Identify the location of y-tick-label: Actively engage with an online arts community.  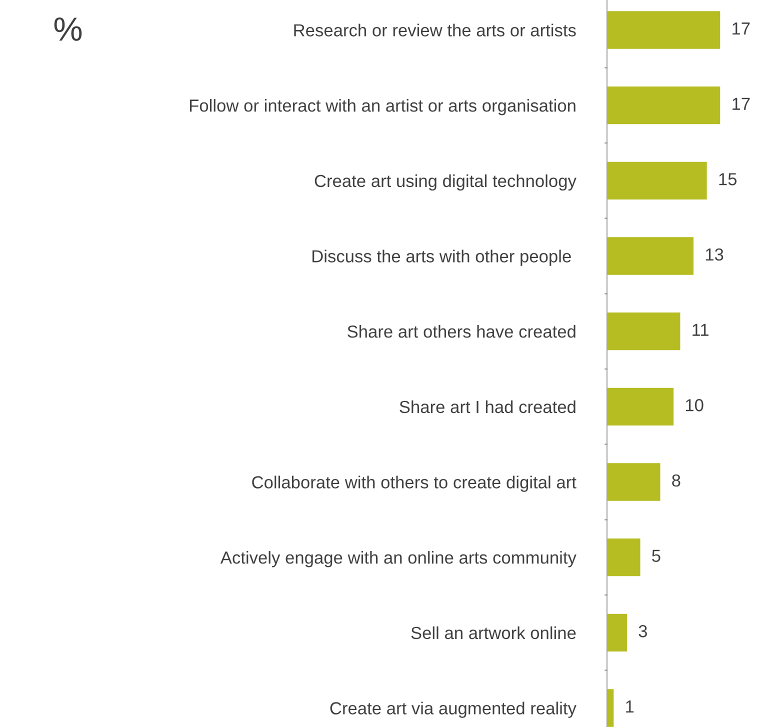
(398, 559).